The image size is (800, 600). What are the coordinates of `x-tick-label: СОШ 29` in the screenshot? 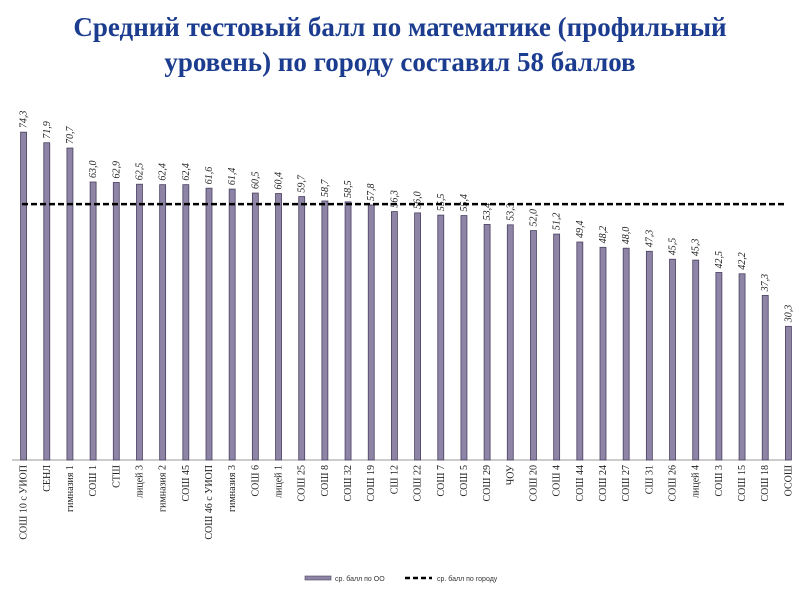 It's located at (487, 483).